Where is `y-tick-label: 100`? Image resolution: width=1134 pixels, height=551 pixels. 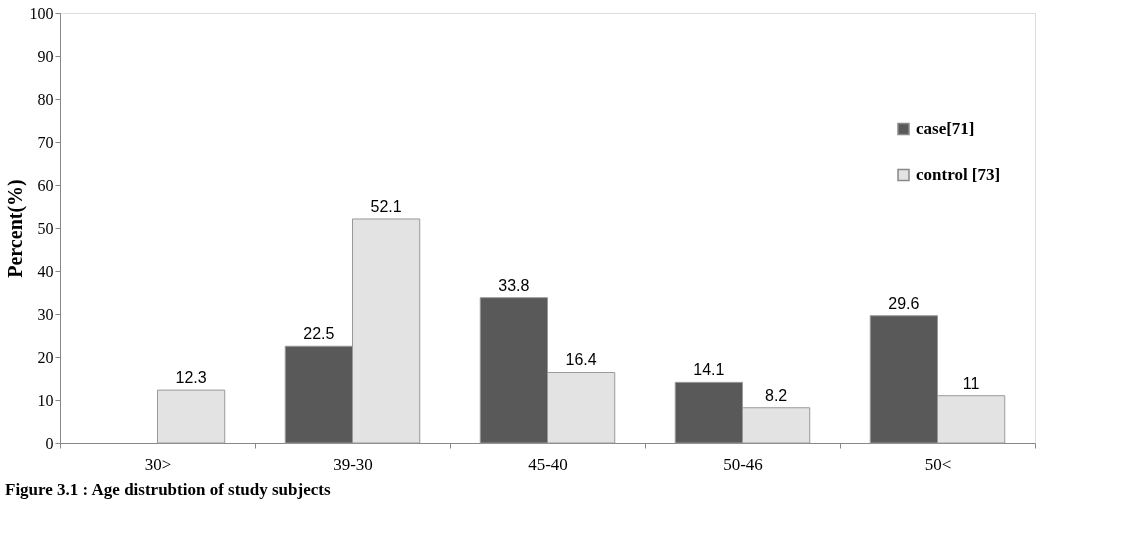
y-tick-label: 100 is located at coordinates (41, 13).